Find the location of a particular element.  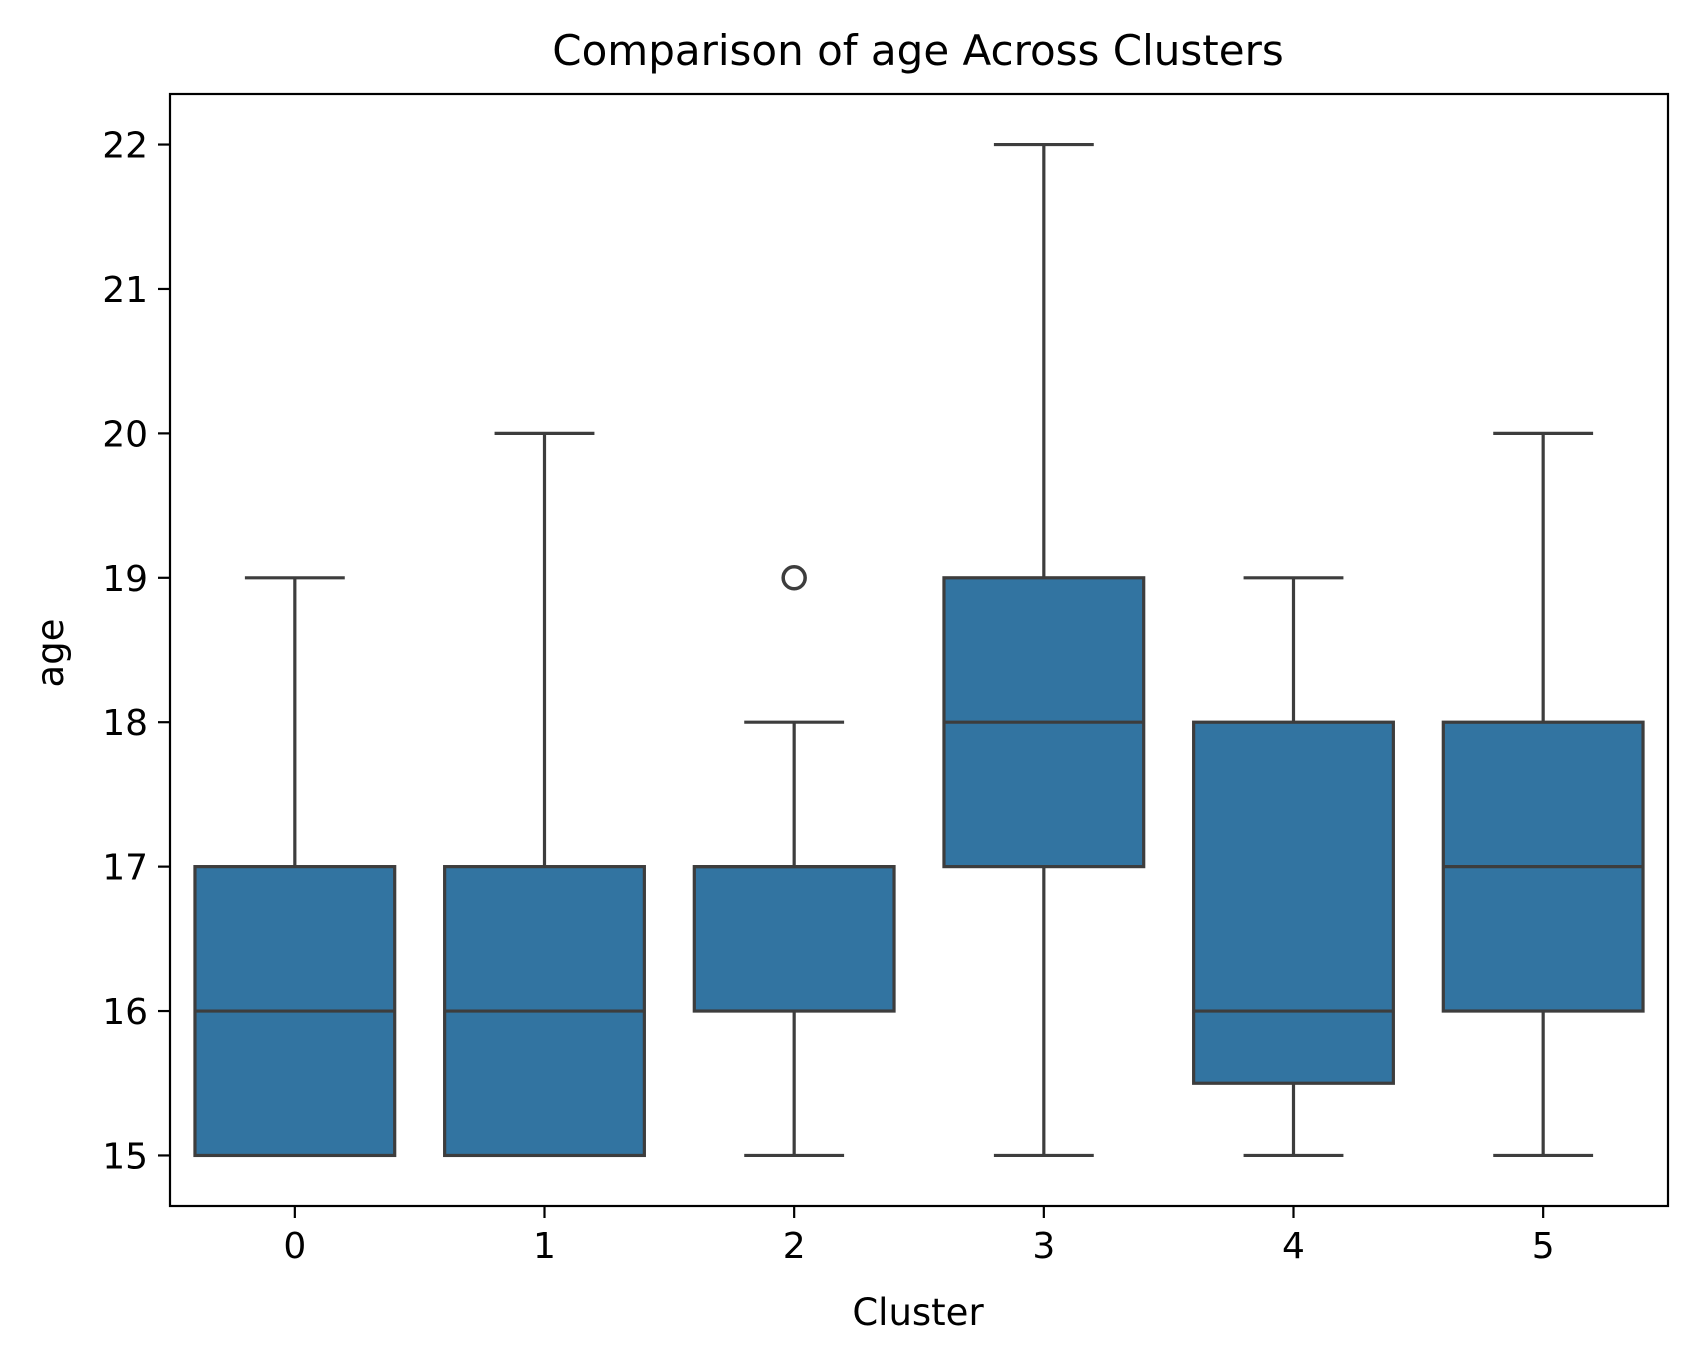

x-tick-label: 4 is located at coordinates (1293, 1246).